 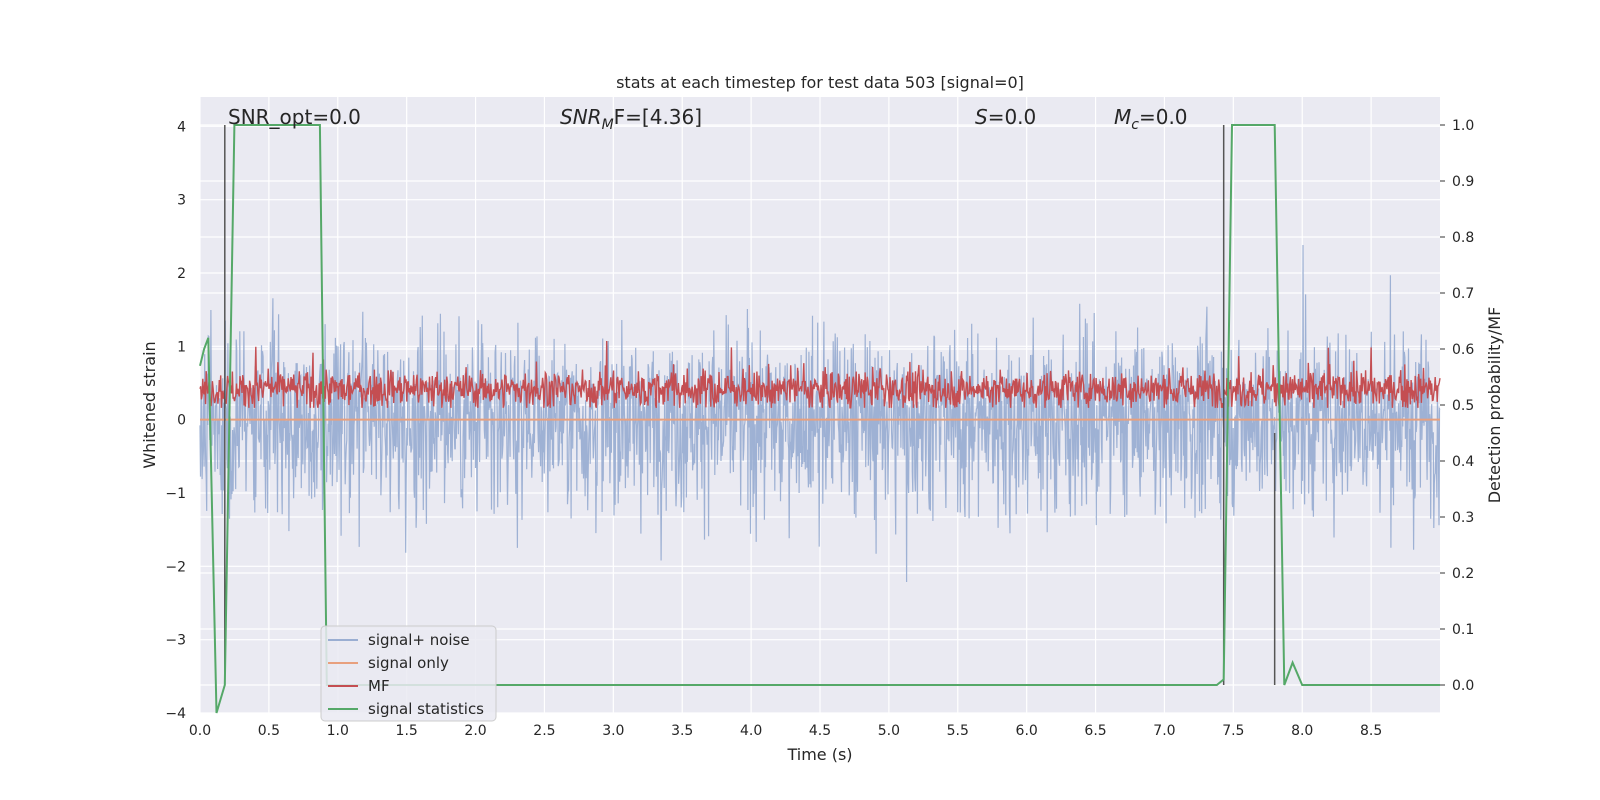 What do you see at coordinates (181, 127) in the screenshot?
I see `y-tick-label: 4` at bounding box center [181, 127].